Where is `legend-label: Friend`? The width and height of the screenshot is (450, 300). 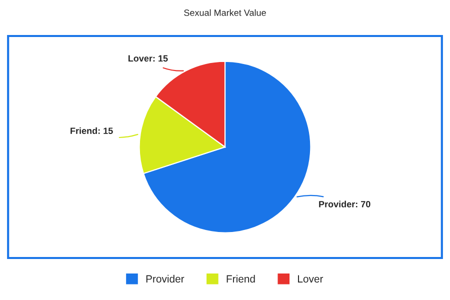
legend-label: Friend is located at coordinates (240, 278).